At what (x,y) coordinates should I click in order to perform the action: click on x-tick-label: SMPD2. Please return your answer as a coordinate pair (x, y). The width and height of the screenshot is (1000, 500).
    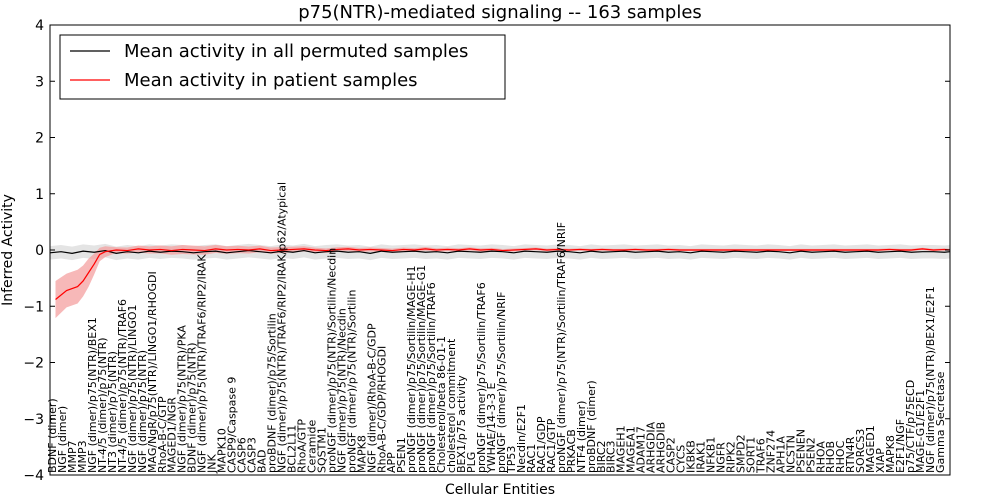
    Looking at the image, I should click on (740, 453).